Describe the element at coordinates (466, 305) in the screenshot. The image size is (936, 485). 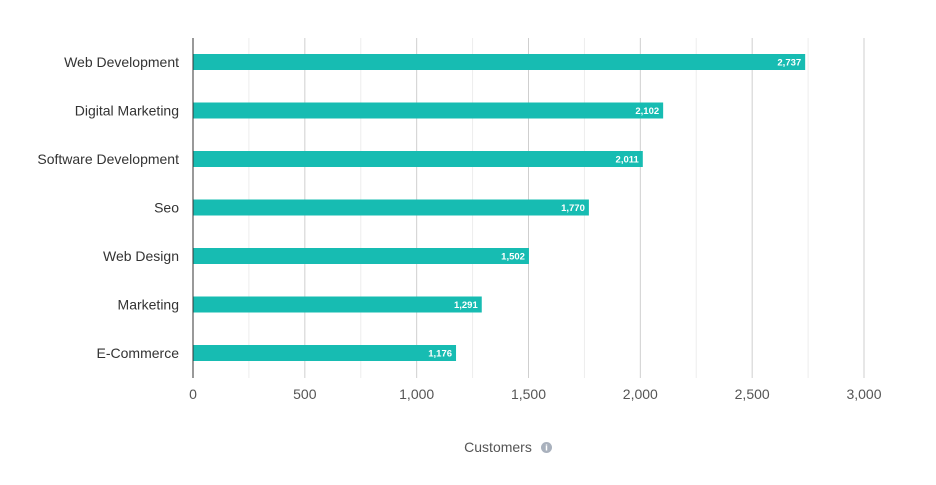
I see `bar-value-label: 1,291` at that location.